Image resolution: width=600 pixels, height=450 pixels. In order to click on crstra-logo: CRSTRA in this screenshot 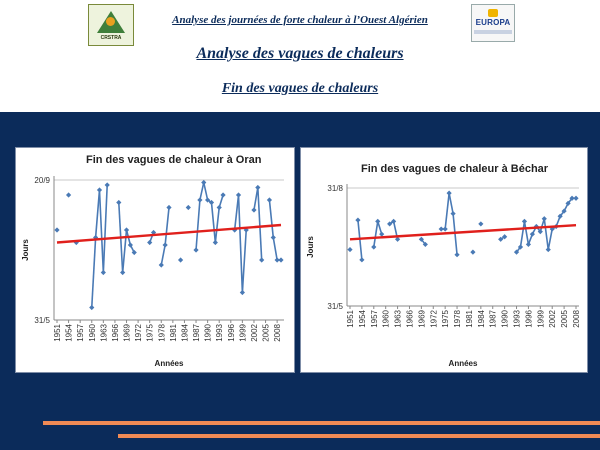, I will do `click(111, 25)`.